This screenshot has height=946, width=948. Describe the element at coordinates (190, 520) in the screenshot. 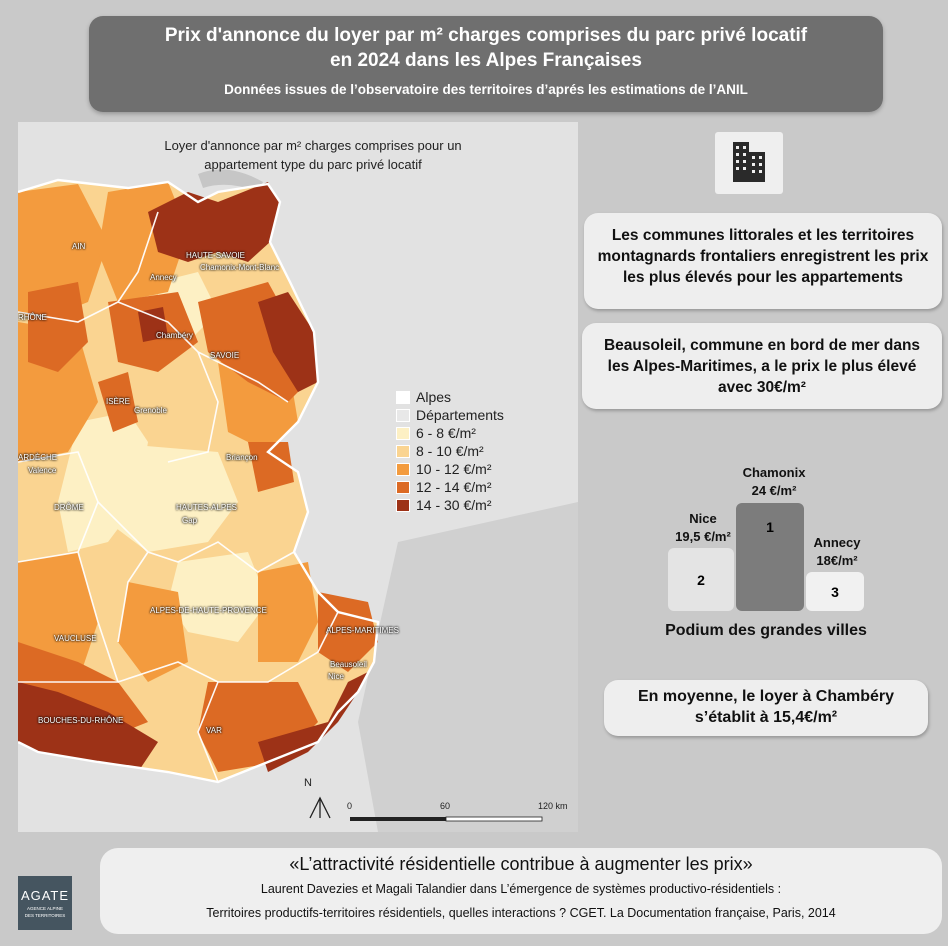

I see `label-gap: Gap` at that location.